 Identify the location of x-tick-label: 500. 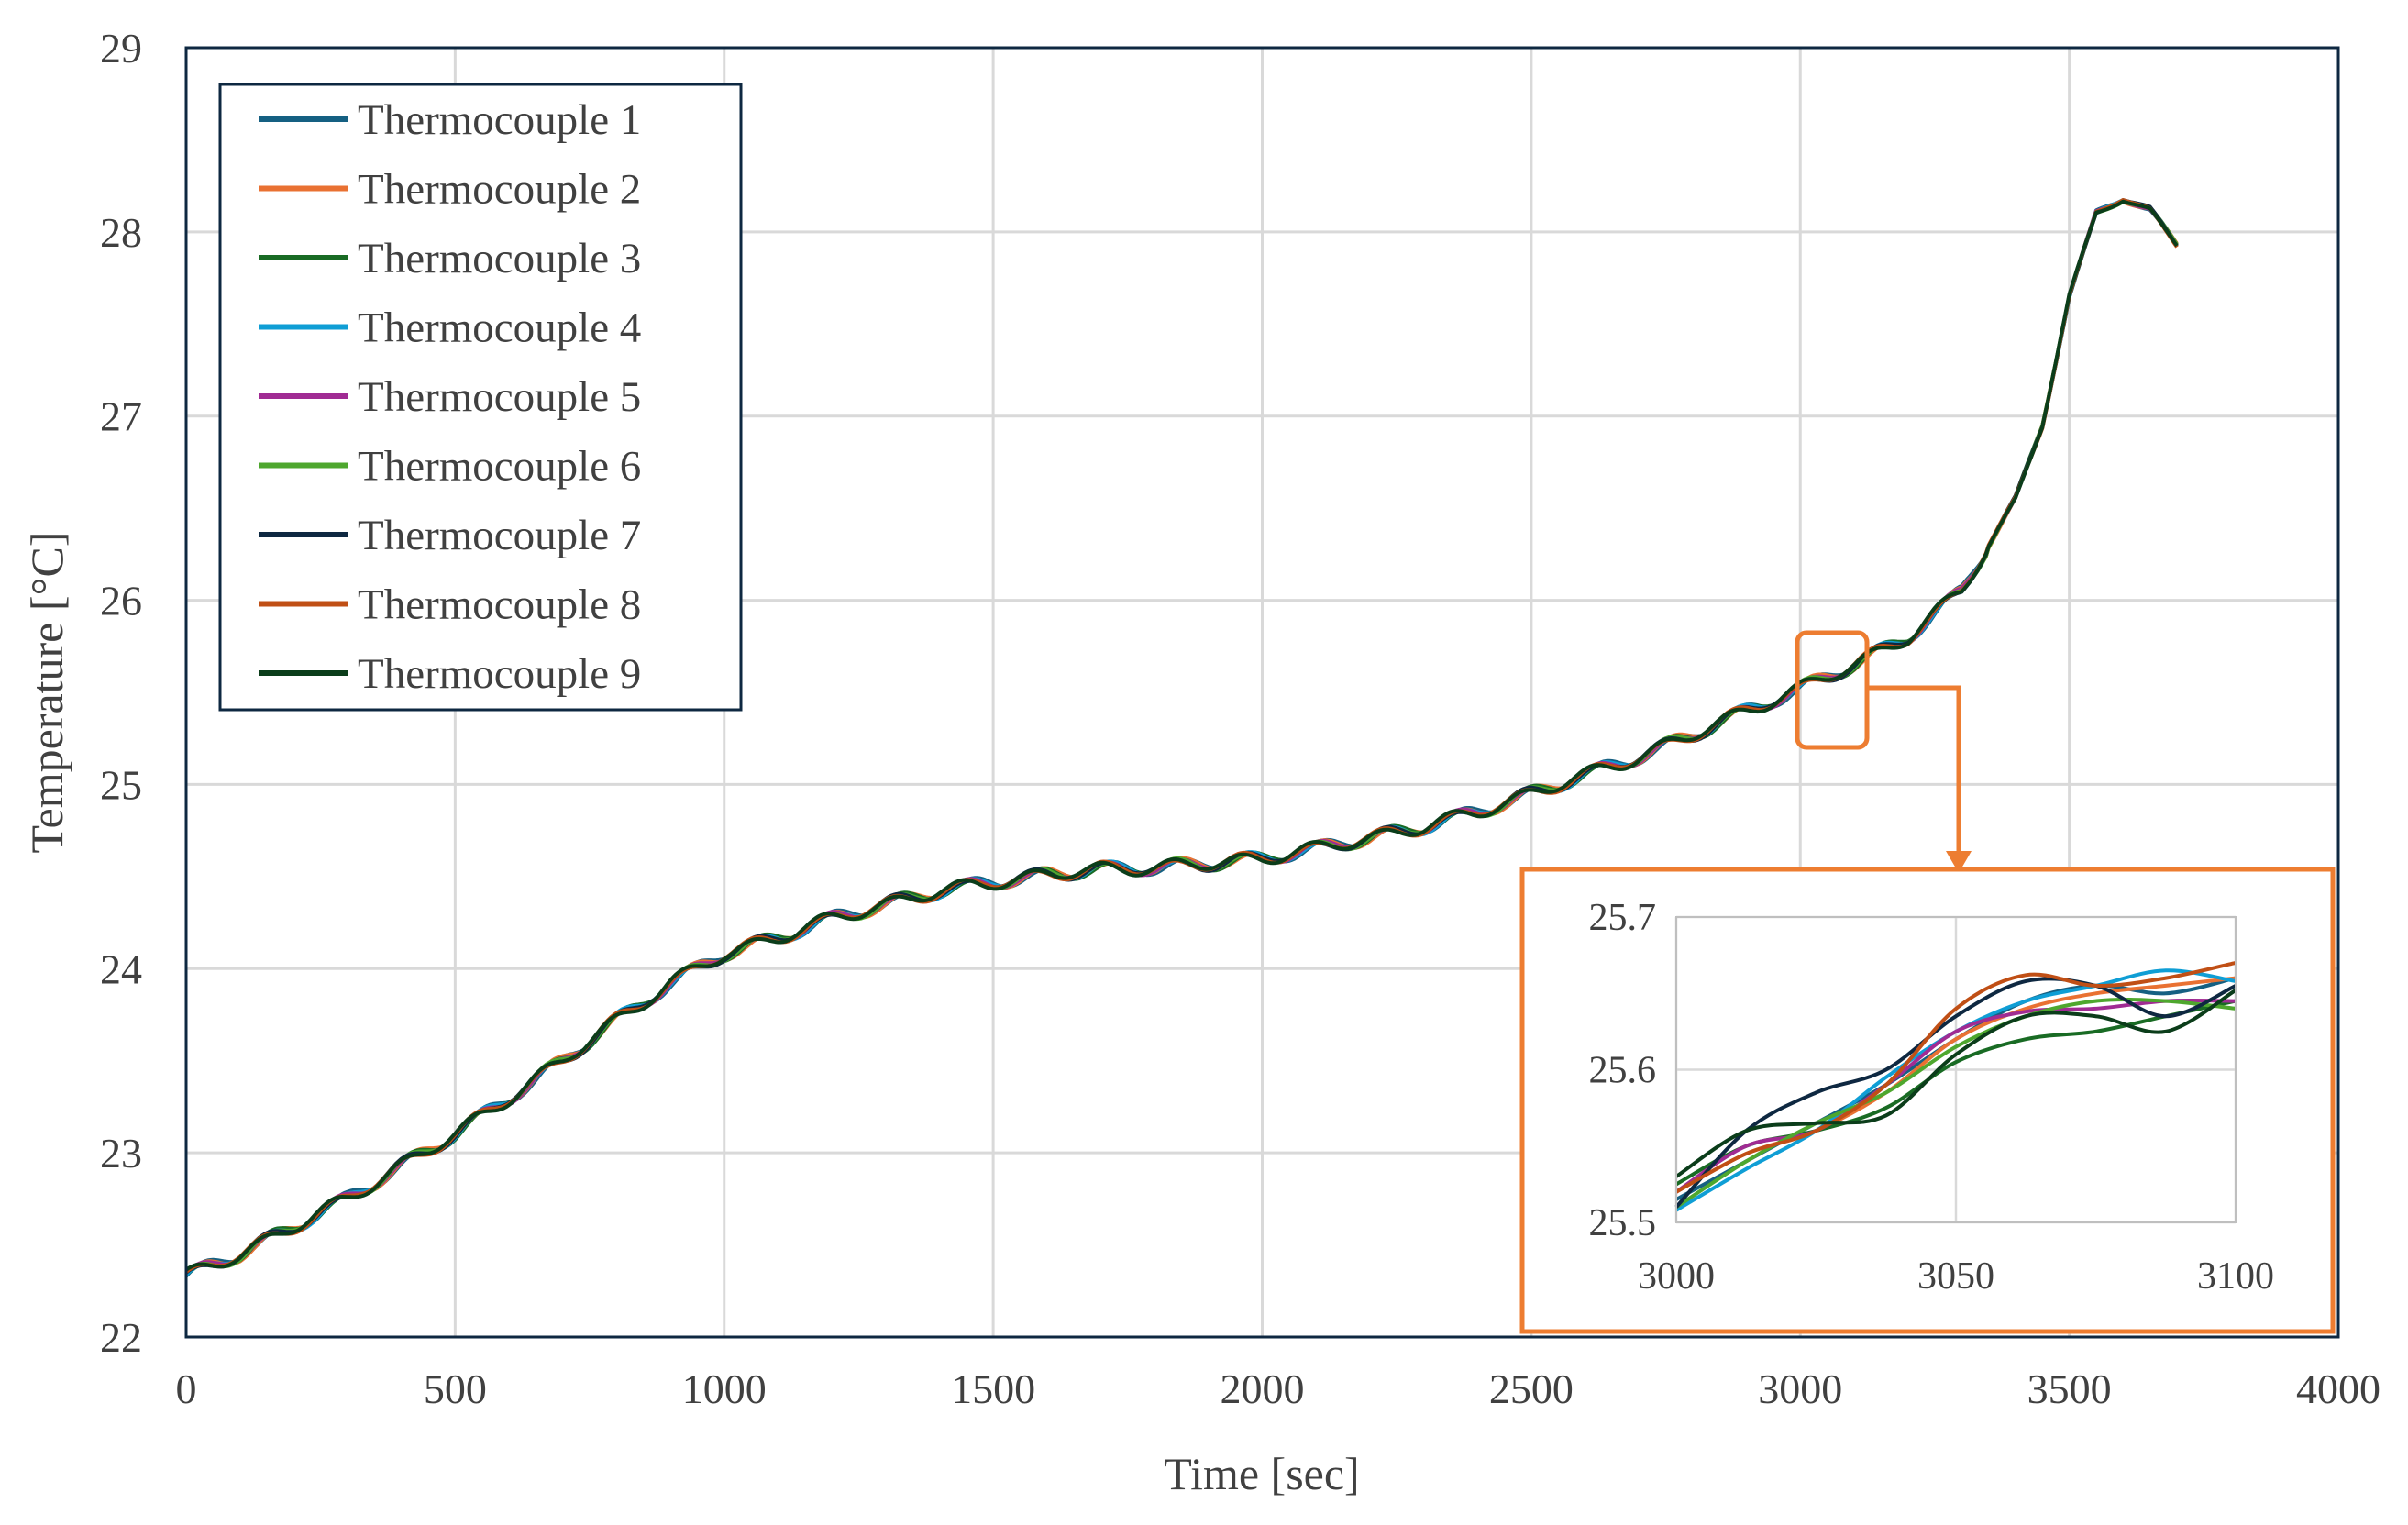
(455, 1388).